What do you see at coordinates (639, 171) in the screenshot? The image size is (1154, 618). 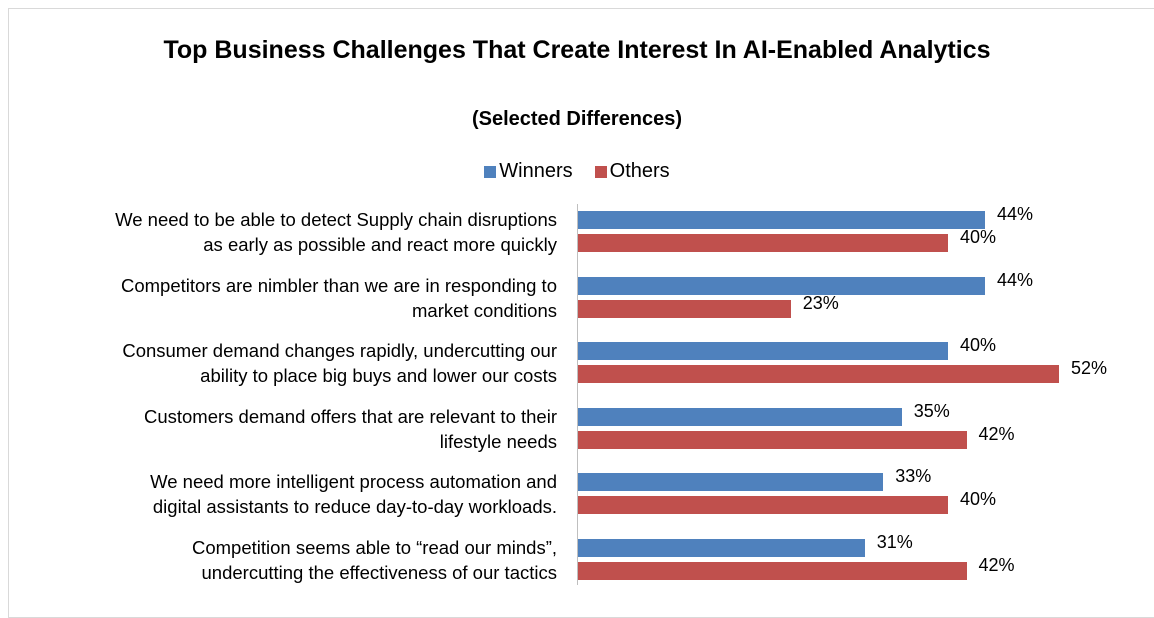 I see `legend-label: Others` at bounding box center [639, 171].